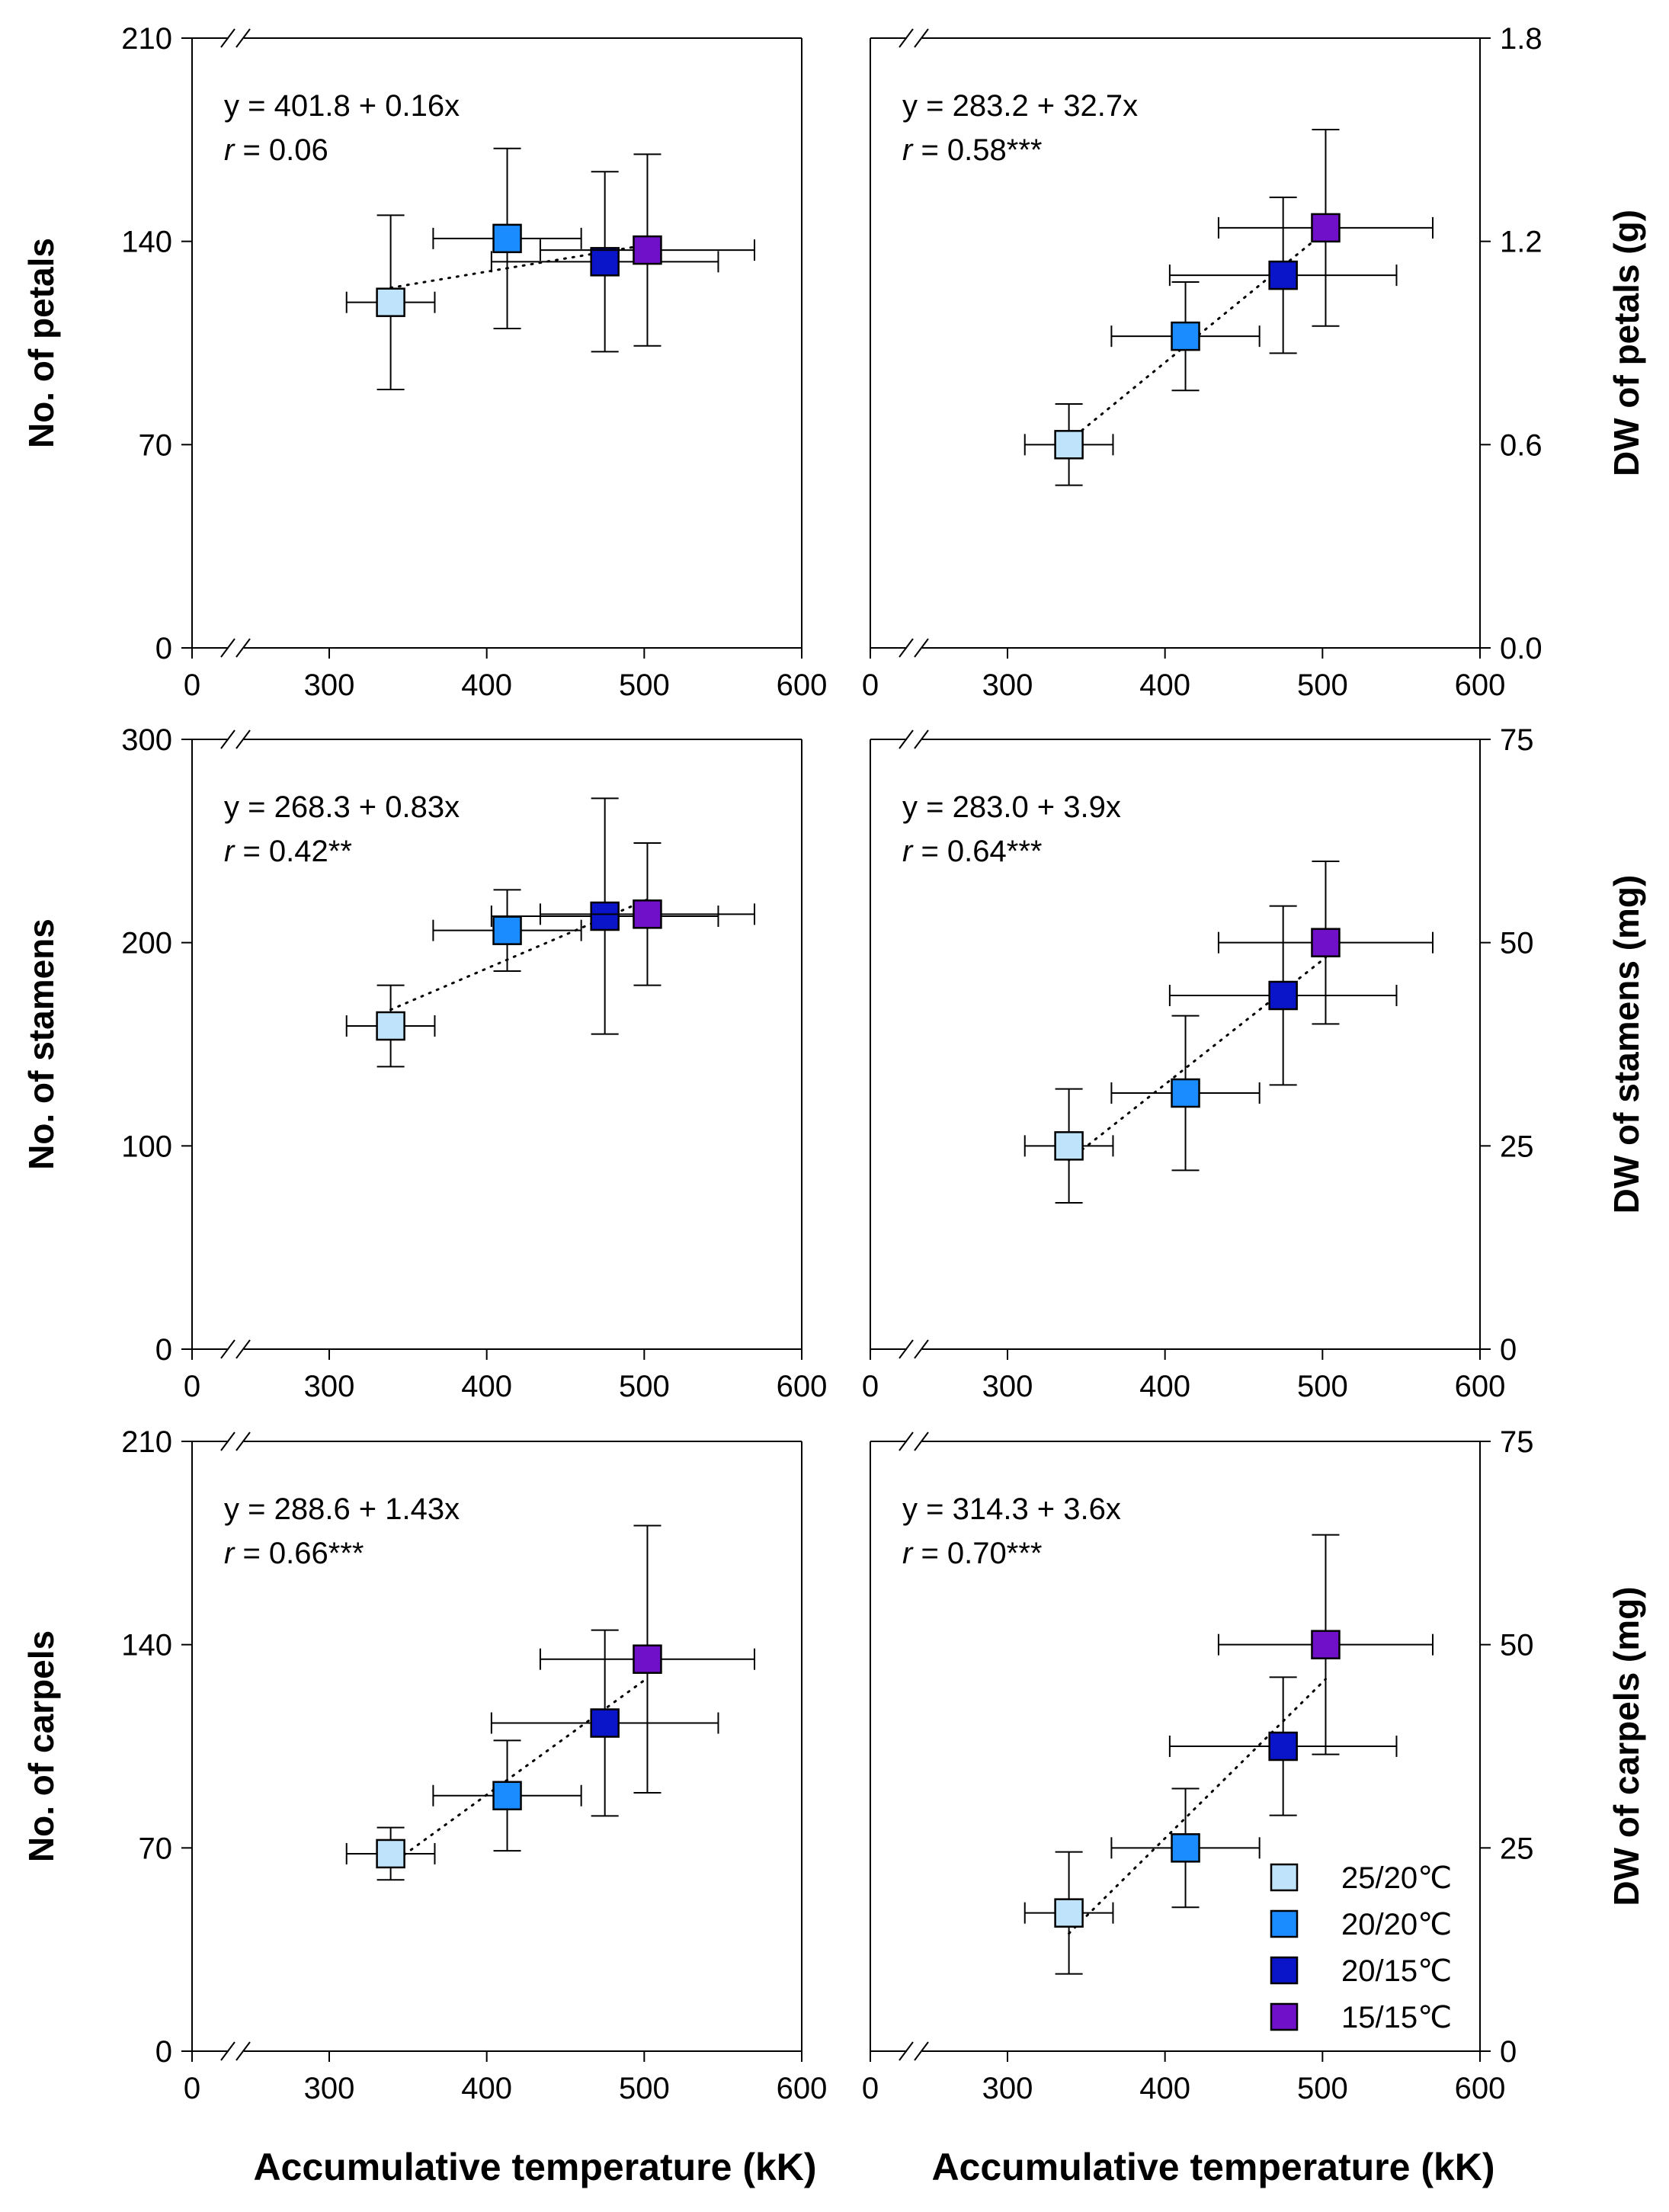  What do you see at coordinates (299, 1553) in the screenshot?
I see `r-value: = 0.66***` at bounding box center [299, 1553].